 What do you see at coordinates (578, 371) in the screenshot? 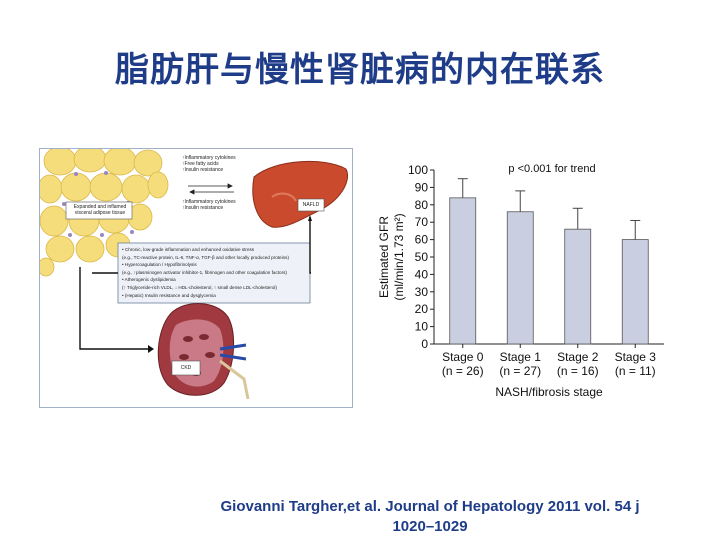
I see `x-tick-sublabel: (n = 16)` at bounding box center [578, 371].